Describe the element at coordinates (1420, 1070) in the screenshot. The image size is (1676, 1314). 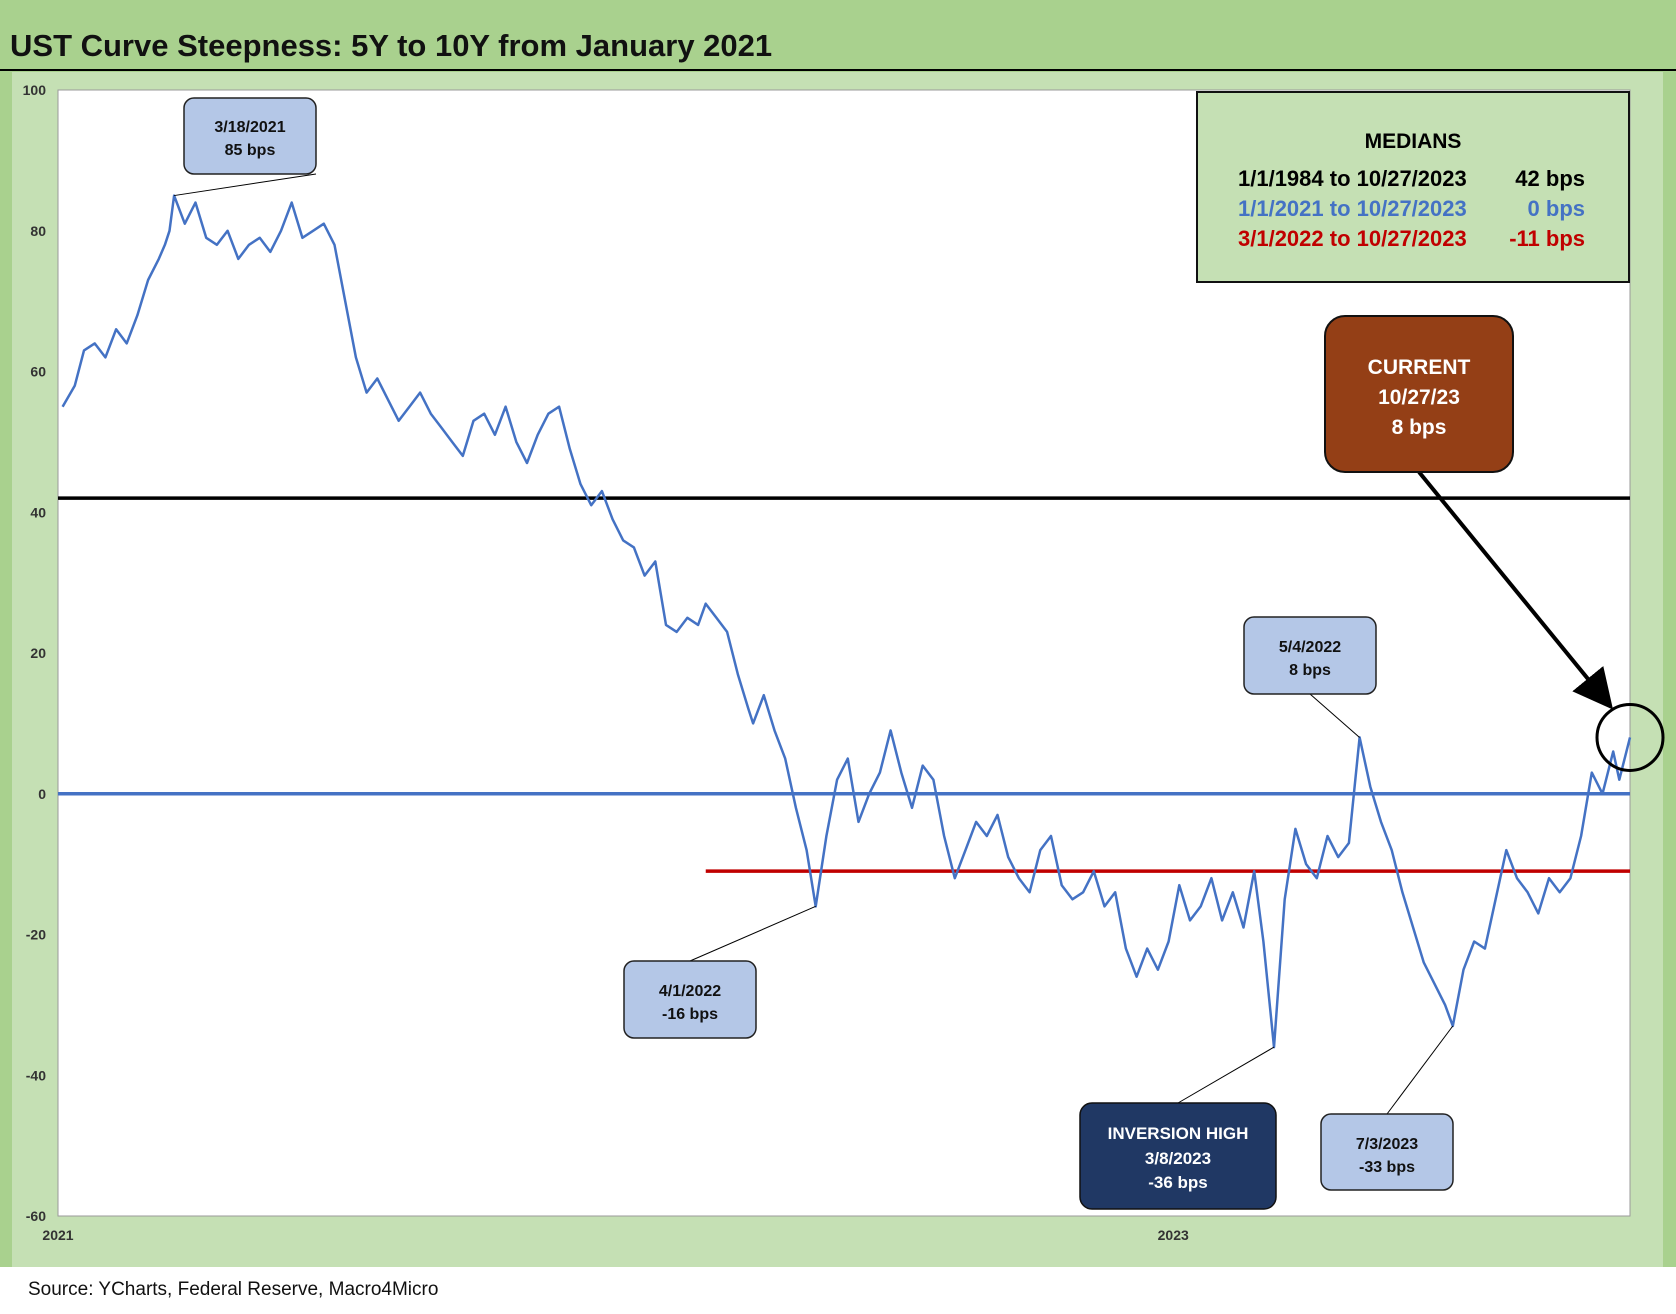
I see `leader-jul2023` at that location.